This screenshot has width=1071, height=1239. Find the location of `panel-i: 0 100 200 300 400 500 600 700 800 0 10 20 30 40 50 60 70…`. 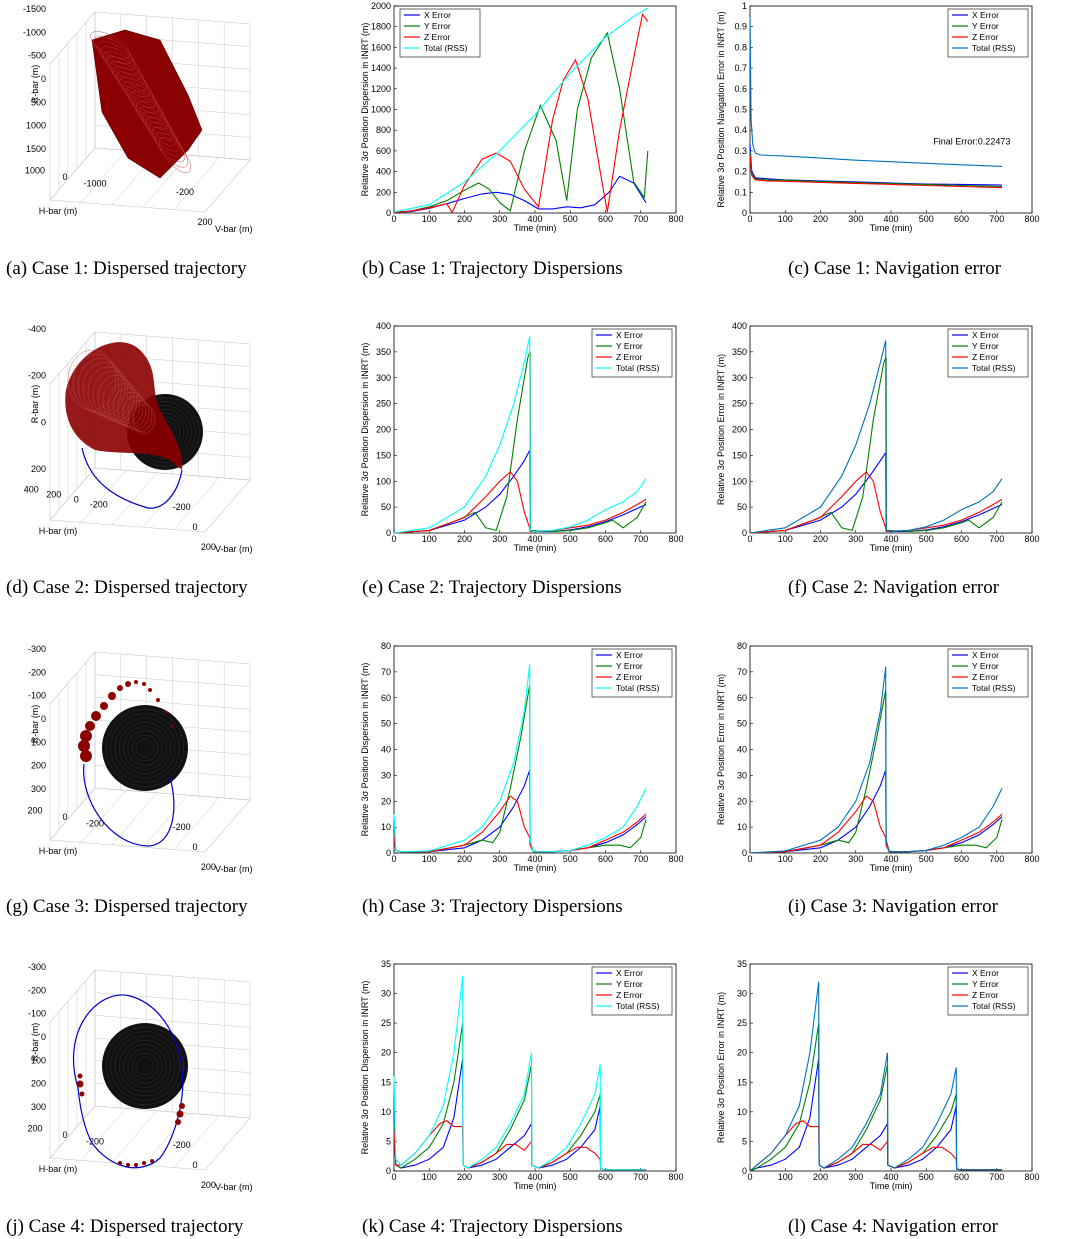

panel-i: 0 100 200 300 400 500 600 700 800 0 10 20 30 40 50 60 70… is located at coordinates (890, 760).